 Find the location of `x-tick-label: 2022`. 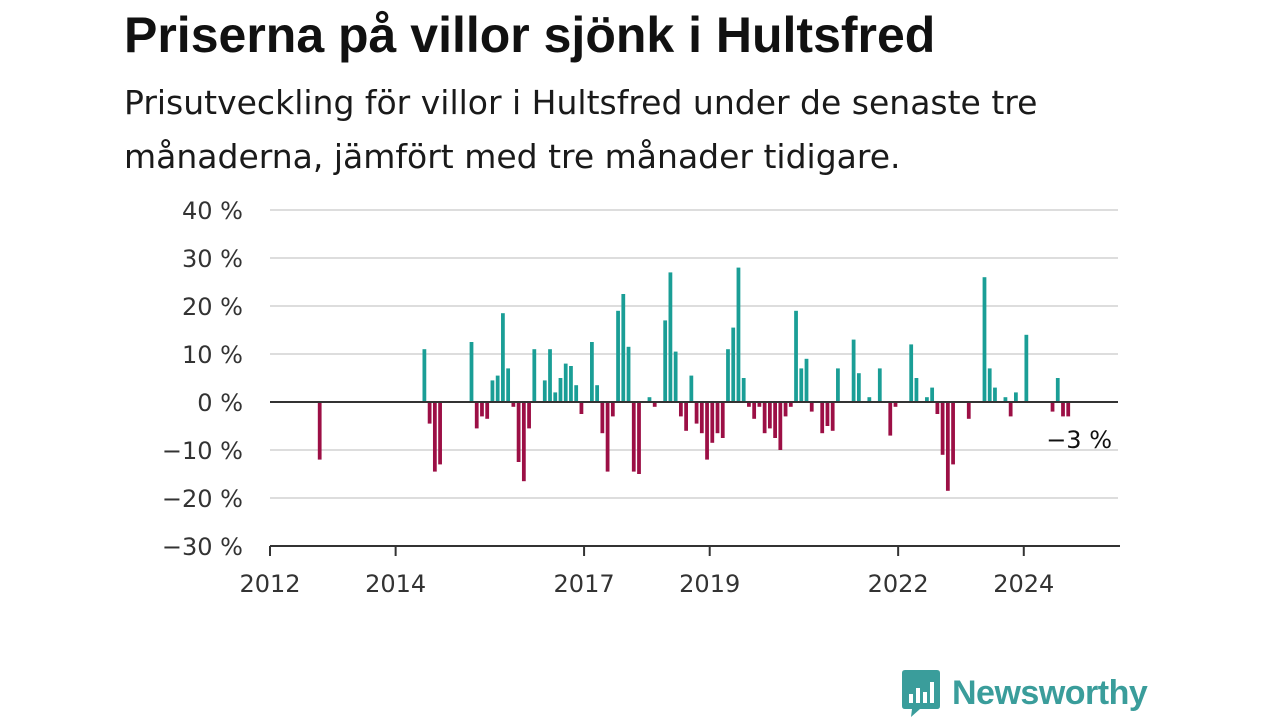

x-tick-label: 2022 is located at coordinates (898, 584).